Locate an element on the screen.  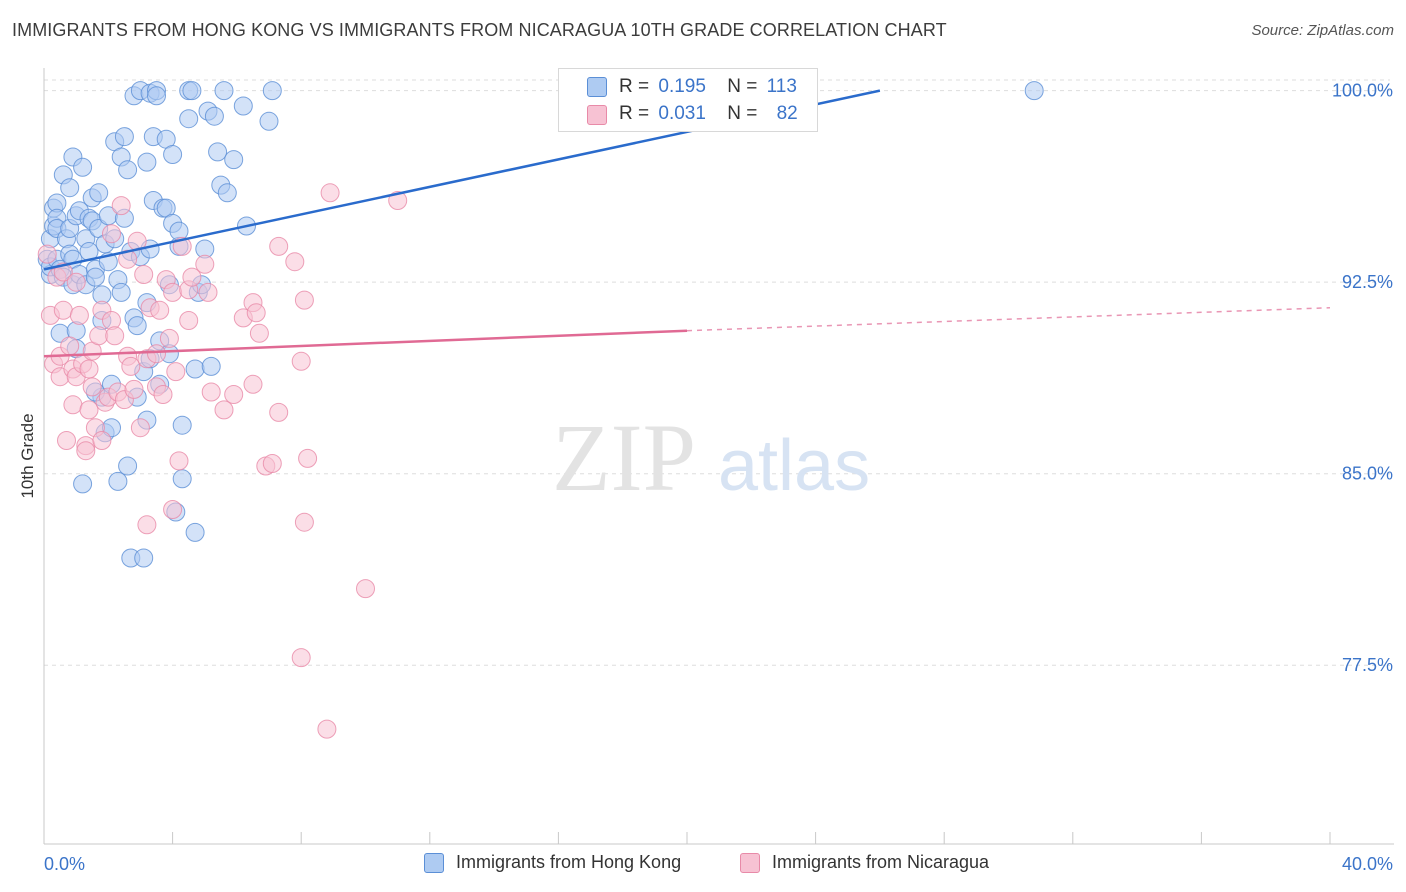
x-tick-label: 0.0% is located at coordinates (64, 864).